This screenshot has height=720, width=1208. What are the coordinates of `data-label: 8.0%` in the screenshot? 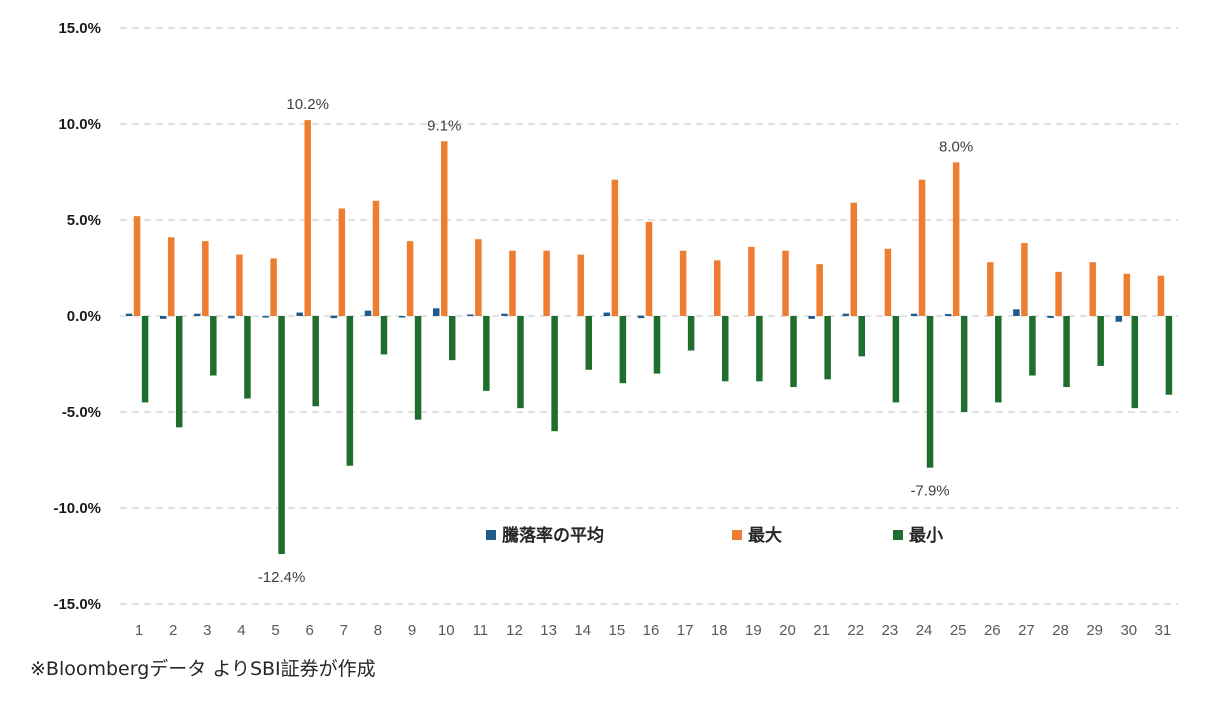 It's located at (956, 146).